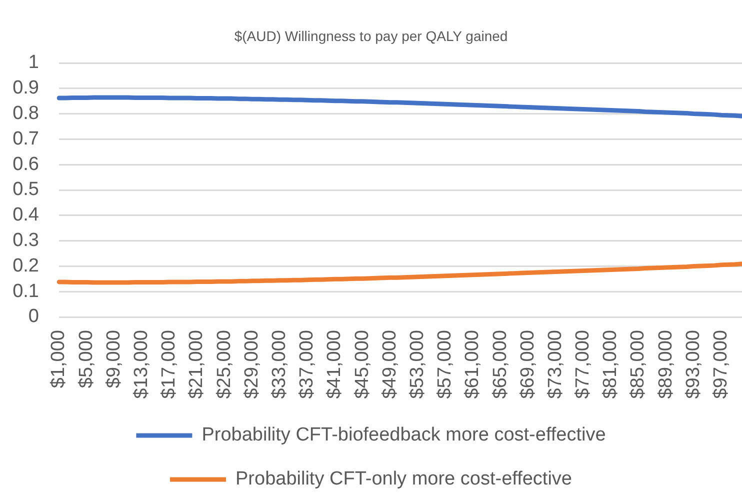  Describe the element at coordinates (141, 364) in the screenshot. I see `x-tick-label: $13,000` at that location.